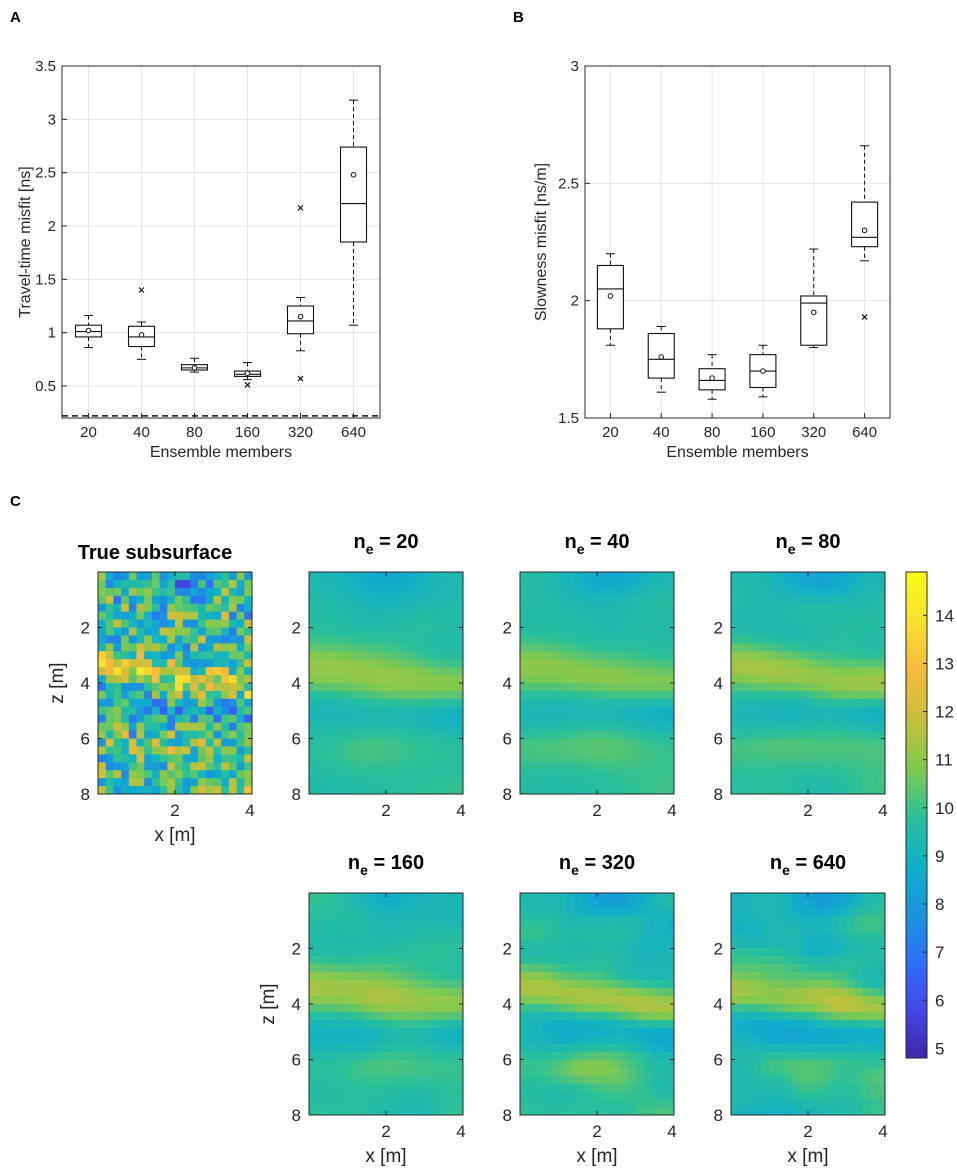  Describe the element at coordinates (507, 628) in the screenshot. I see `y-tick-label: 2` at that location.